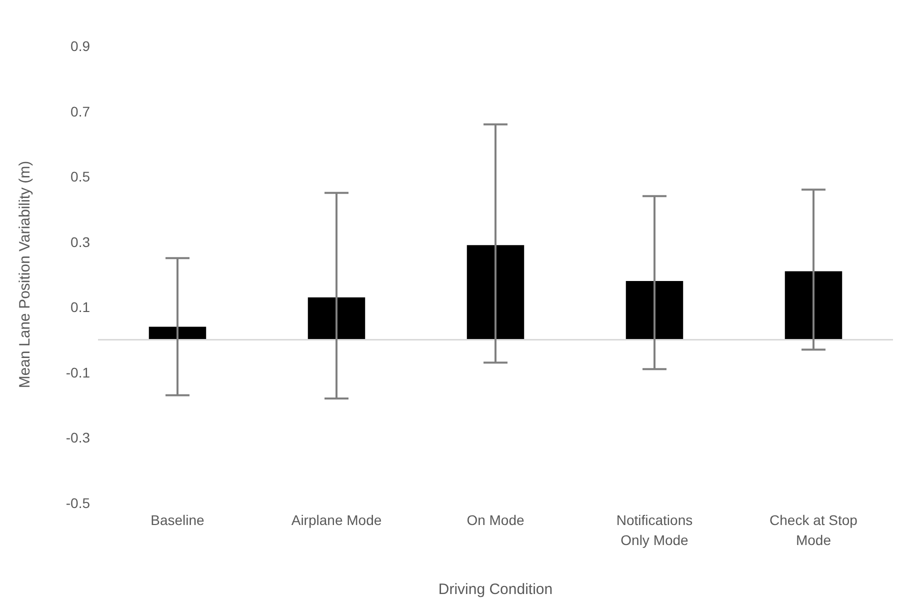 The width and height of the screenshot is (907, 613). What do you see at coordinates (80, 307) in the screenshot?
I see `y-tick-label: 0.1` at bounding box center [80, 307].